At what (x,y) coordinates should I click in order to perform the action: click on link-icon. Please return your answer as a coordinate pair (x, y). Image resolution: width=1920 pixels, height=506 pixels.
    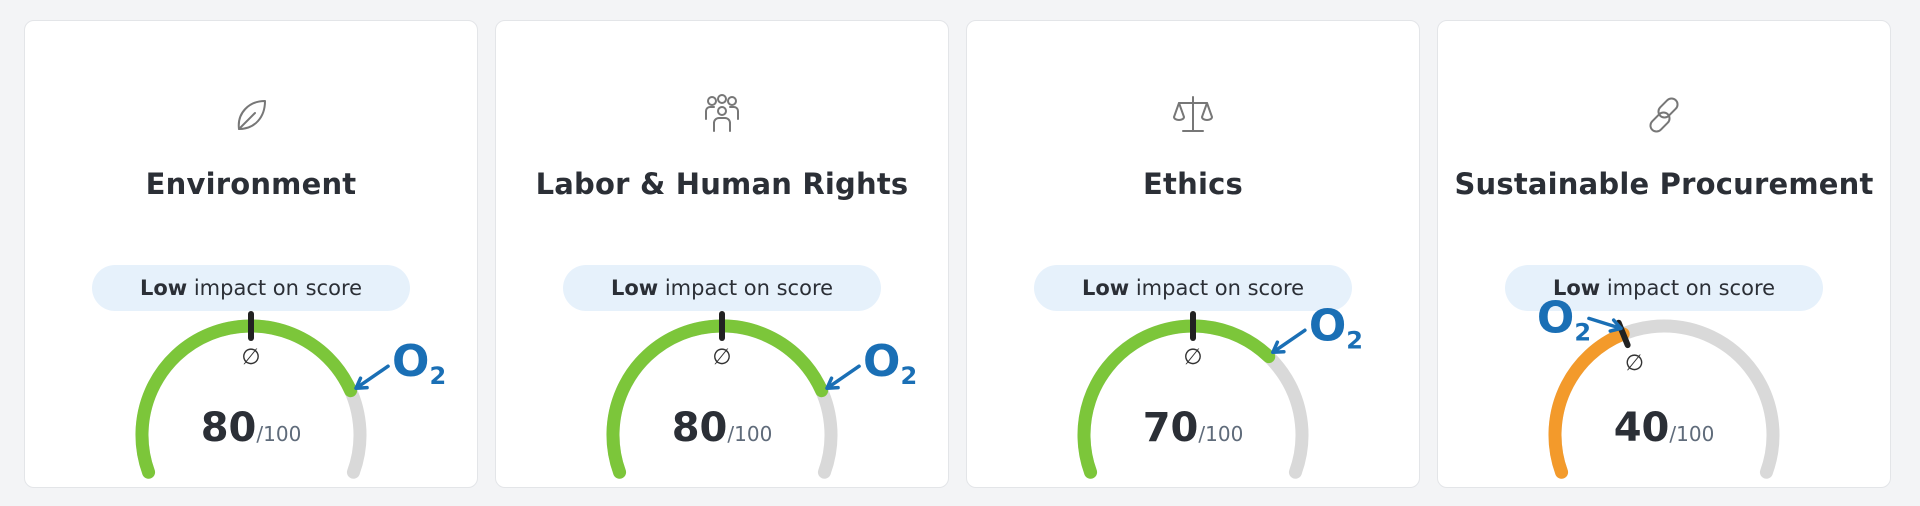
    Looking at the image, I should click on (1664, 115).